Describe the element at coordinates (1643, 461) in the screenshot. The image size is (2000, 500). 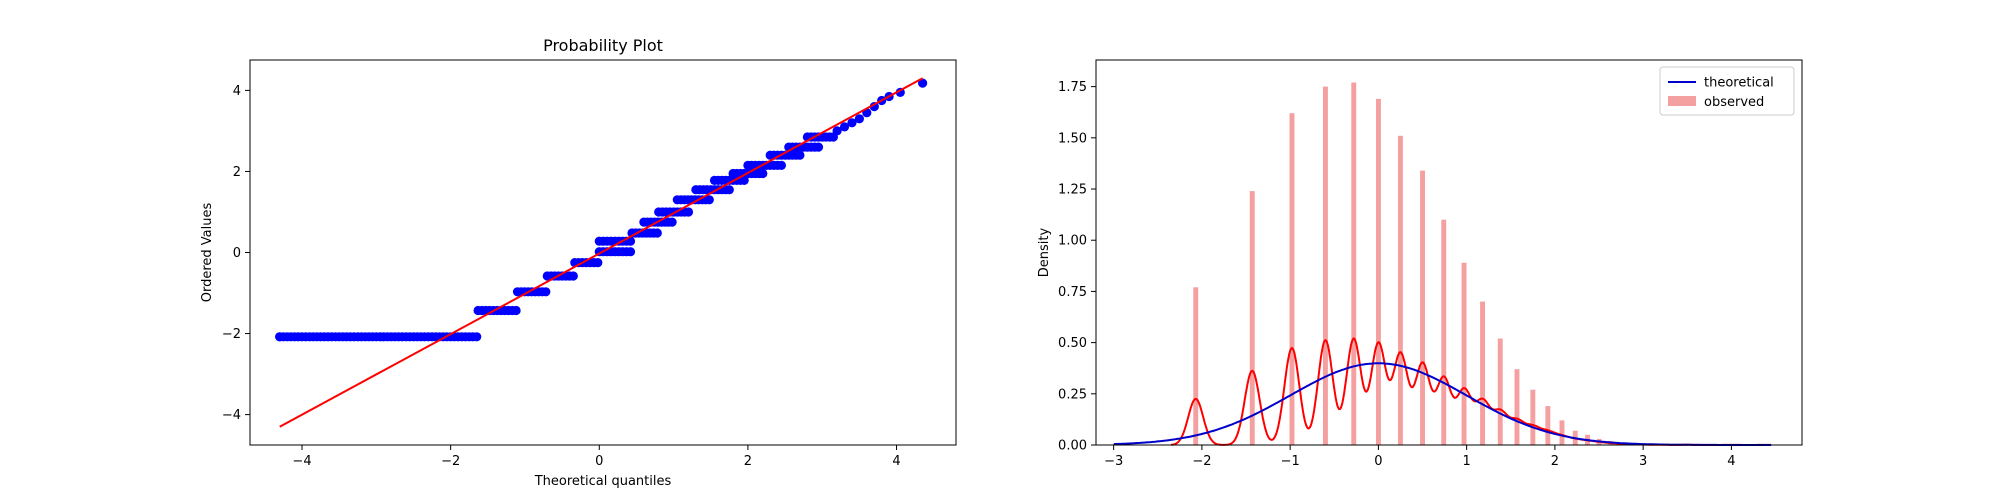
I see `ax2-x-tick-label: 3` at that location.